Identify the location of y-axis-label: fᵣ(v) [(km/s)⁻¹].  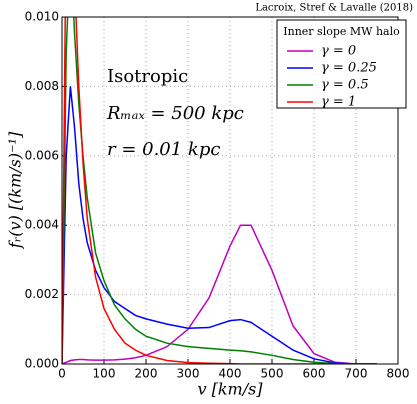
(15, 190).